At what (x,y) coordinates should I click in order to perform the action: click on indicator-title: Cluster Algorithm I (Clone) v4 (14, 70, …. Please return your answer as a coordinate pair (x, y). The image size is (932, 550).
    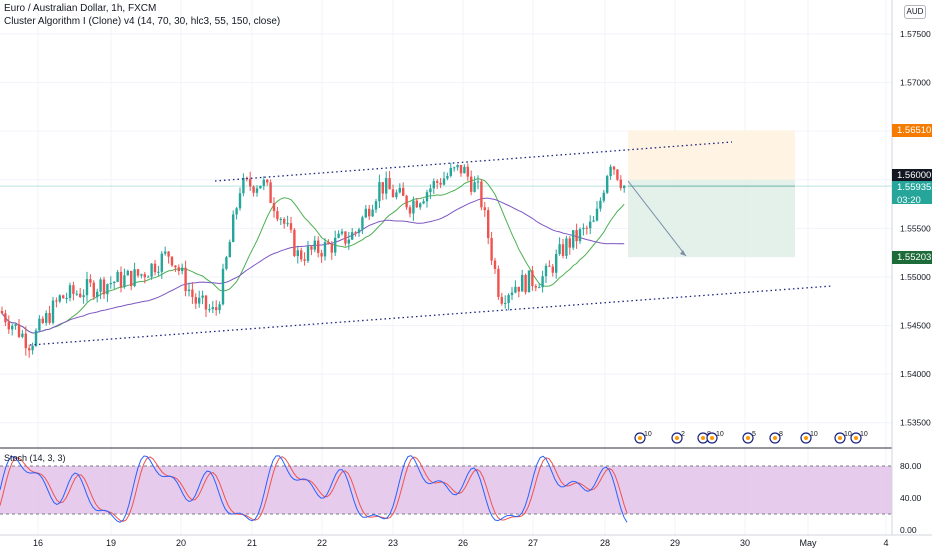
    Looking at the image, I should click on (142, 21).